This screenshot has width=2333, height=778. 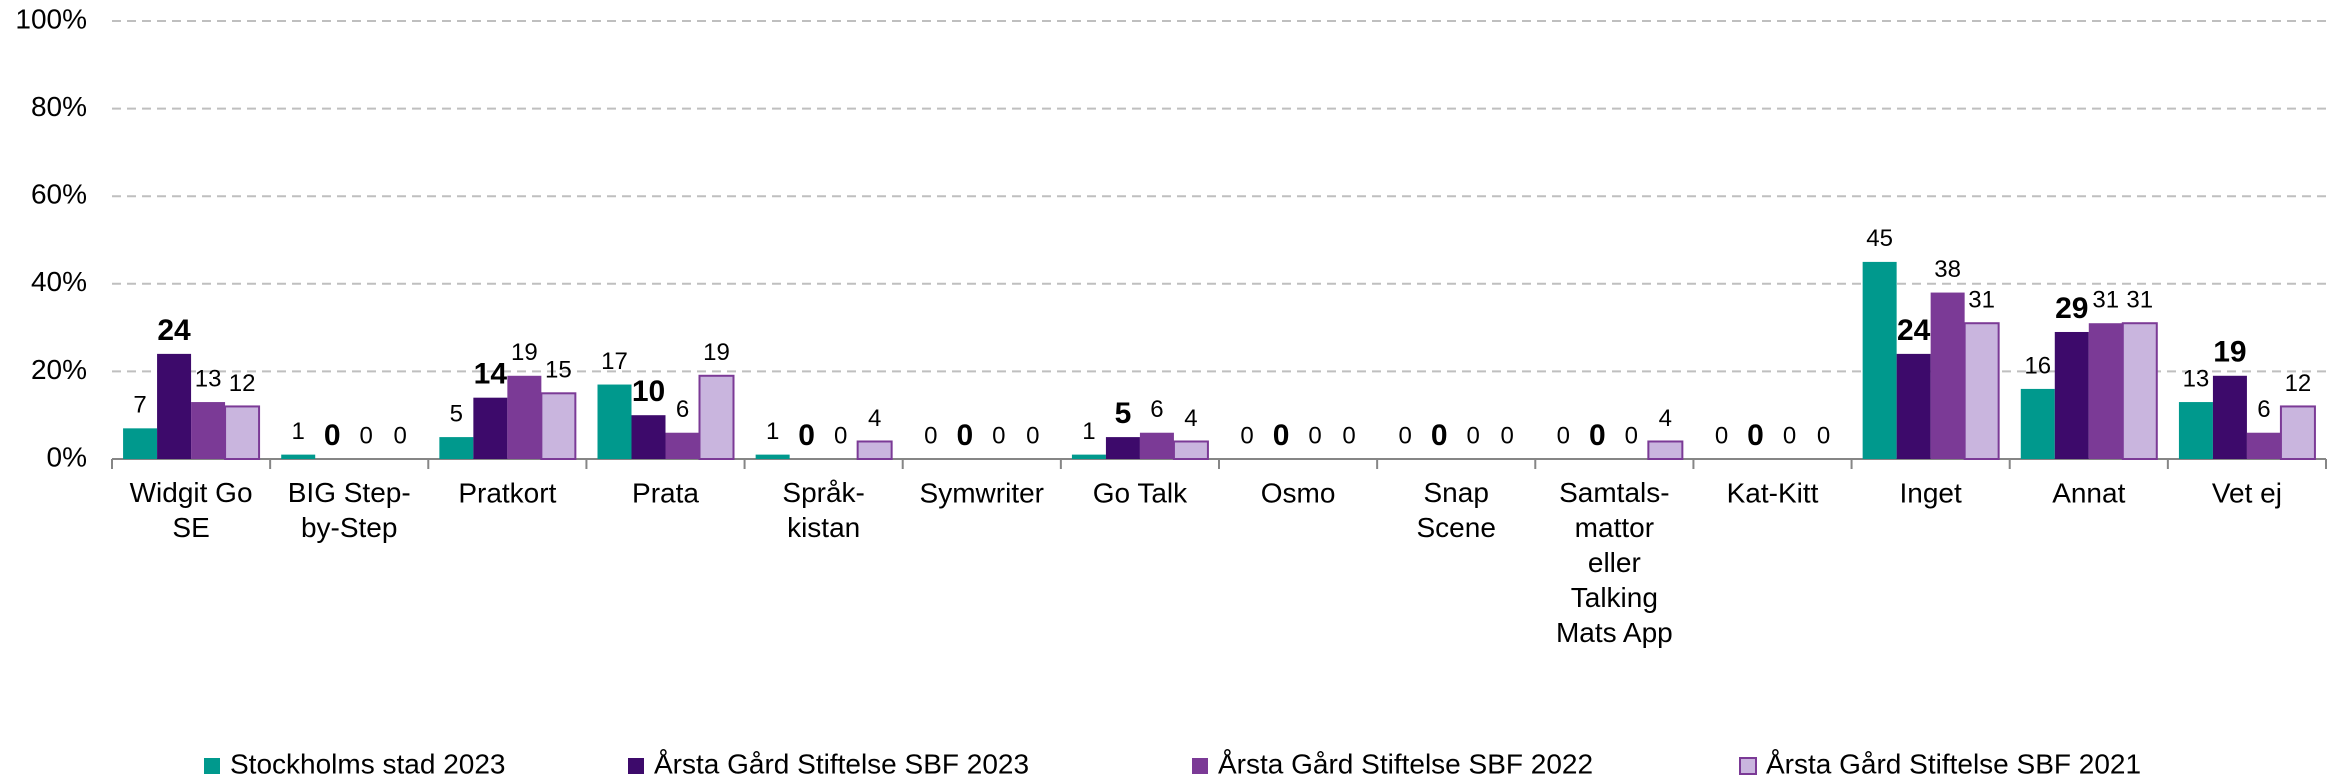 What do you see at coordinates (982, 492) in the screenshot?
I see `x-tick-label: Symwriter` at bounding box center [982, 492].